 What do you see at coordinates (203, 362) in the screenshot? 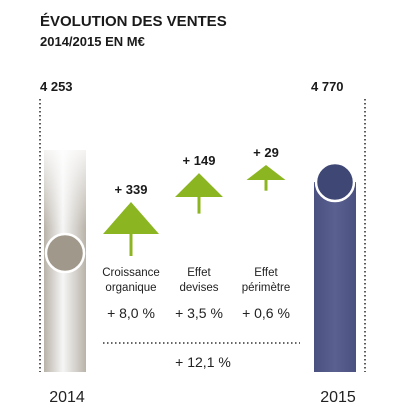
I see `total-percent: + 12,1 %` at bounding box center [203, 362].